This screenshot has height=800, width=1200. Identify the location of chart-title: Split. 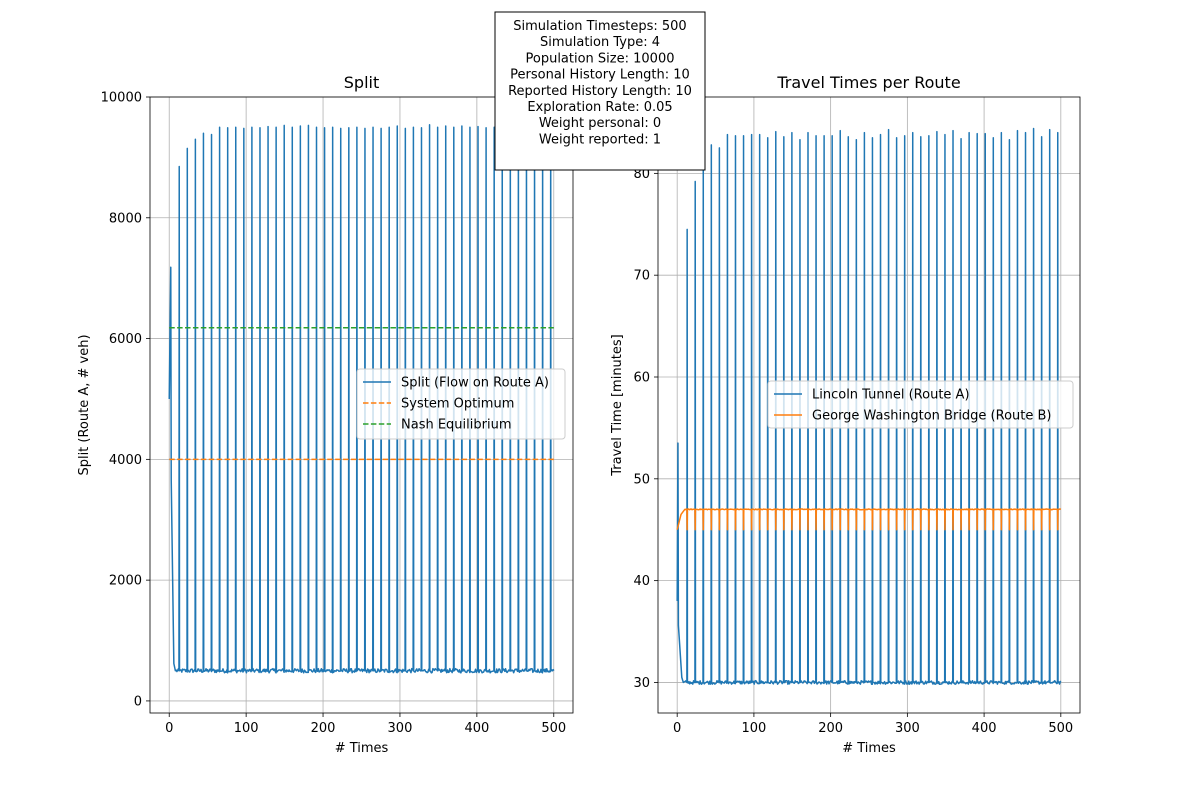
(361, 82).